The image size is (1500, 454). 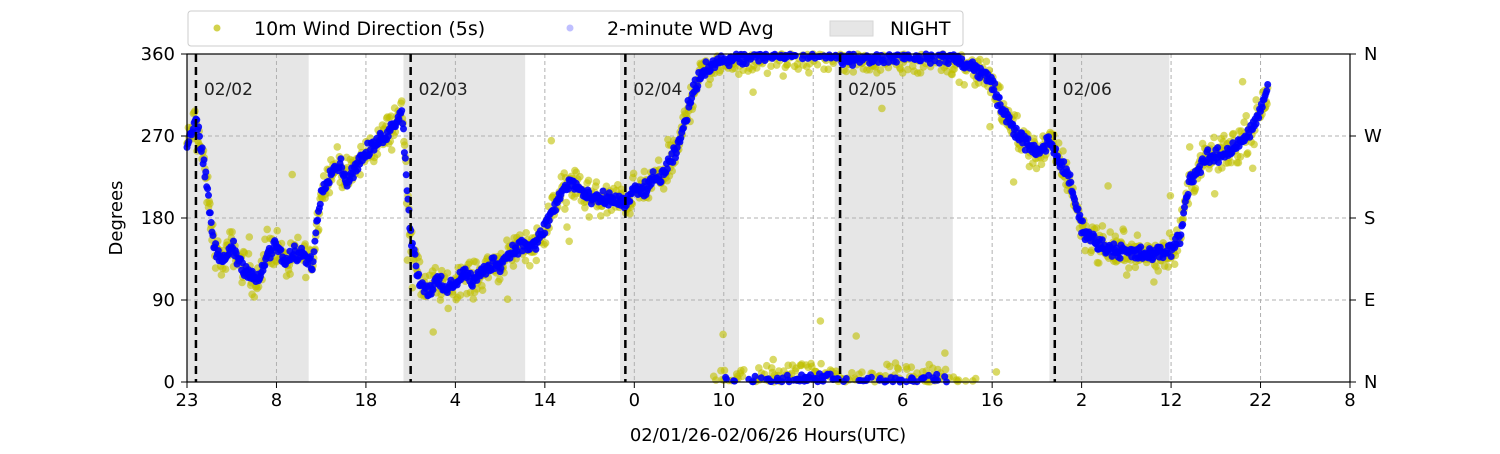 What do you see at coordinates (575, 28) in the screenshot?
I see `legend-frame` at bounding box center [575, 28].